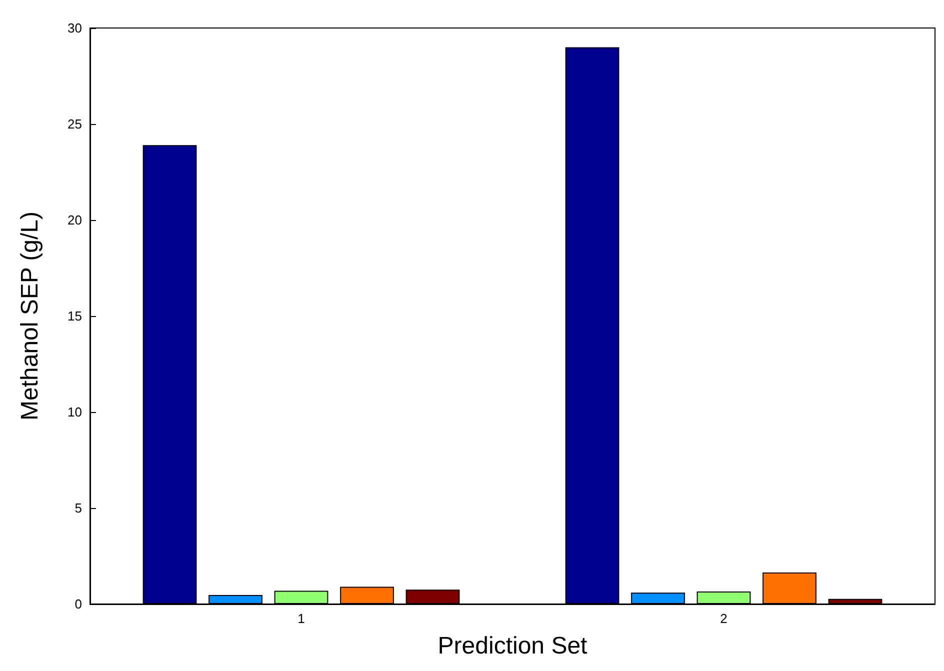 The width and height of the screenshot is (944, 671). What do you see at coordinates (78, 604) in the screenshot?
I see `y-tick-label: 0` at bounding box center [78, 604].